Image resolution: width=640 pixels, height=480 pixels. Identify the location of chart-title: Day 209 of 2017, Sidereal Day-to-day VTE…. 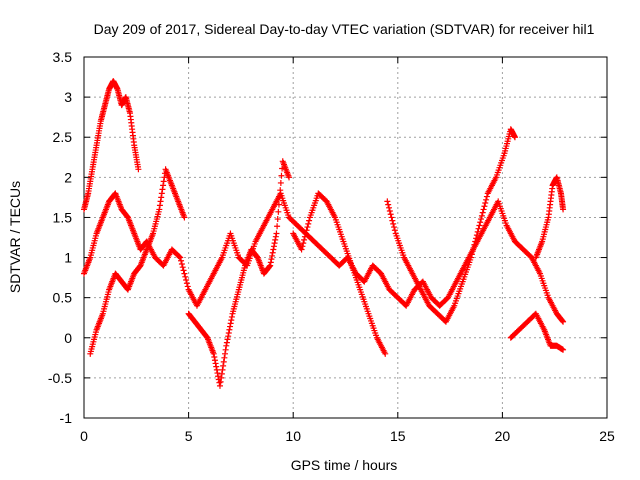
(344, 29).